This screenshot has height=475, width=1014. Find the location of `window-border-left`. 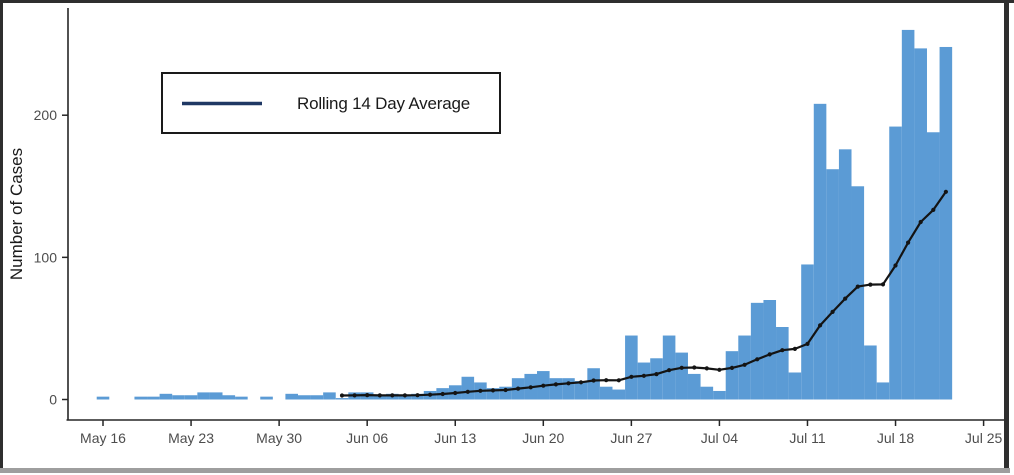

window-border-left is located at coordinates (1, 235).